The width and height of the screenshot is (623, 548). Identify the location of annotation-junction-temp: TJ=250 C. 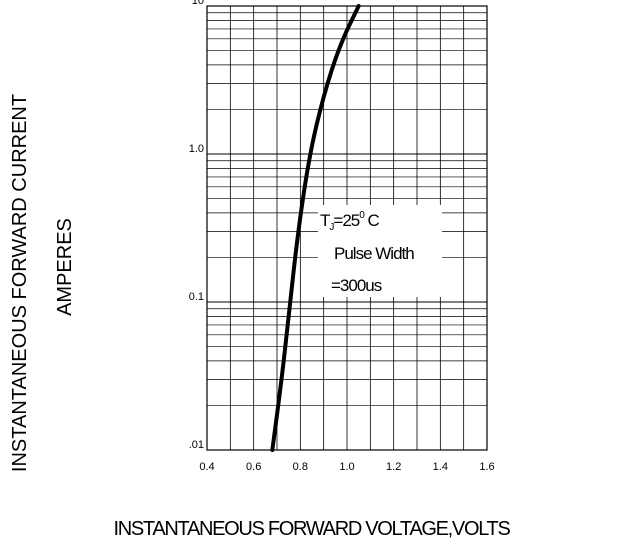
(350, 221).